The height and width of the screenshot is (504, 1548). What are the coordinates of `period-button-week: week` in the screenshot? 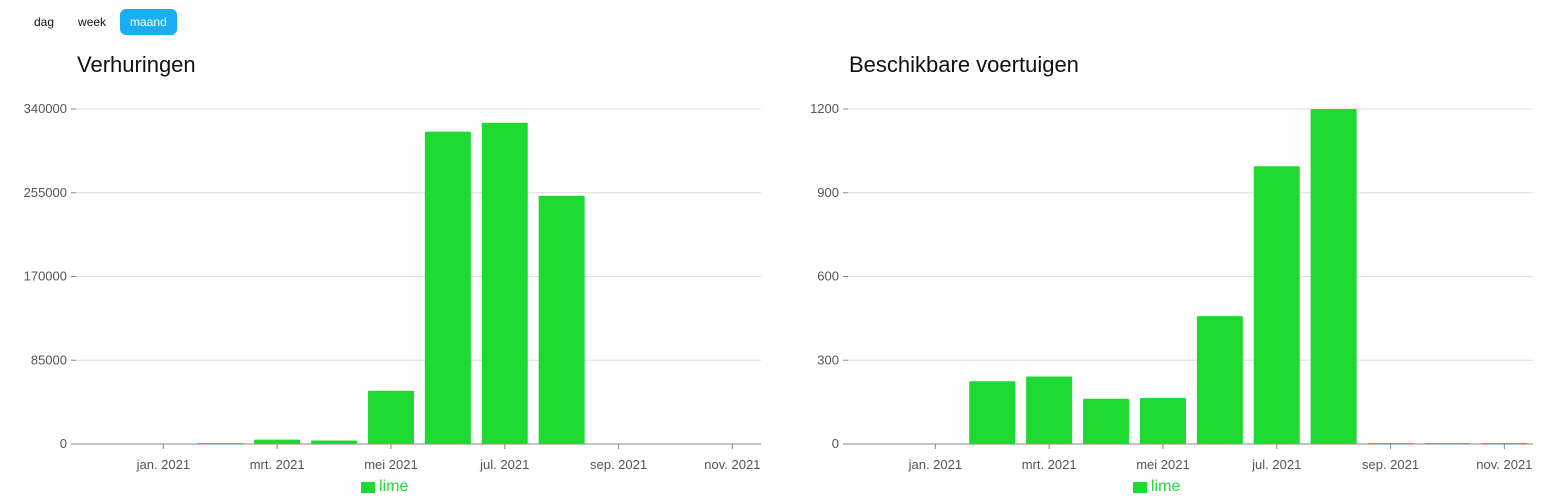 It's located at (92, 22).